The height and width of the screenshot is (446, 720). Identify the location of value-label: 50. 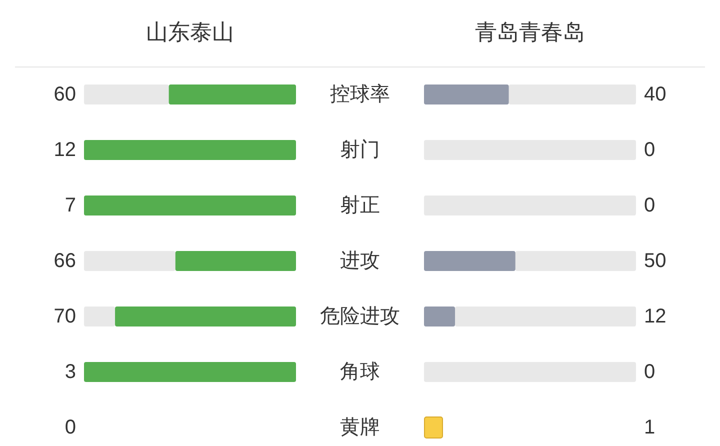
(655, 261).